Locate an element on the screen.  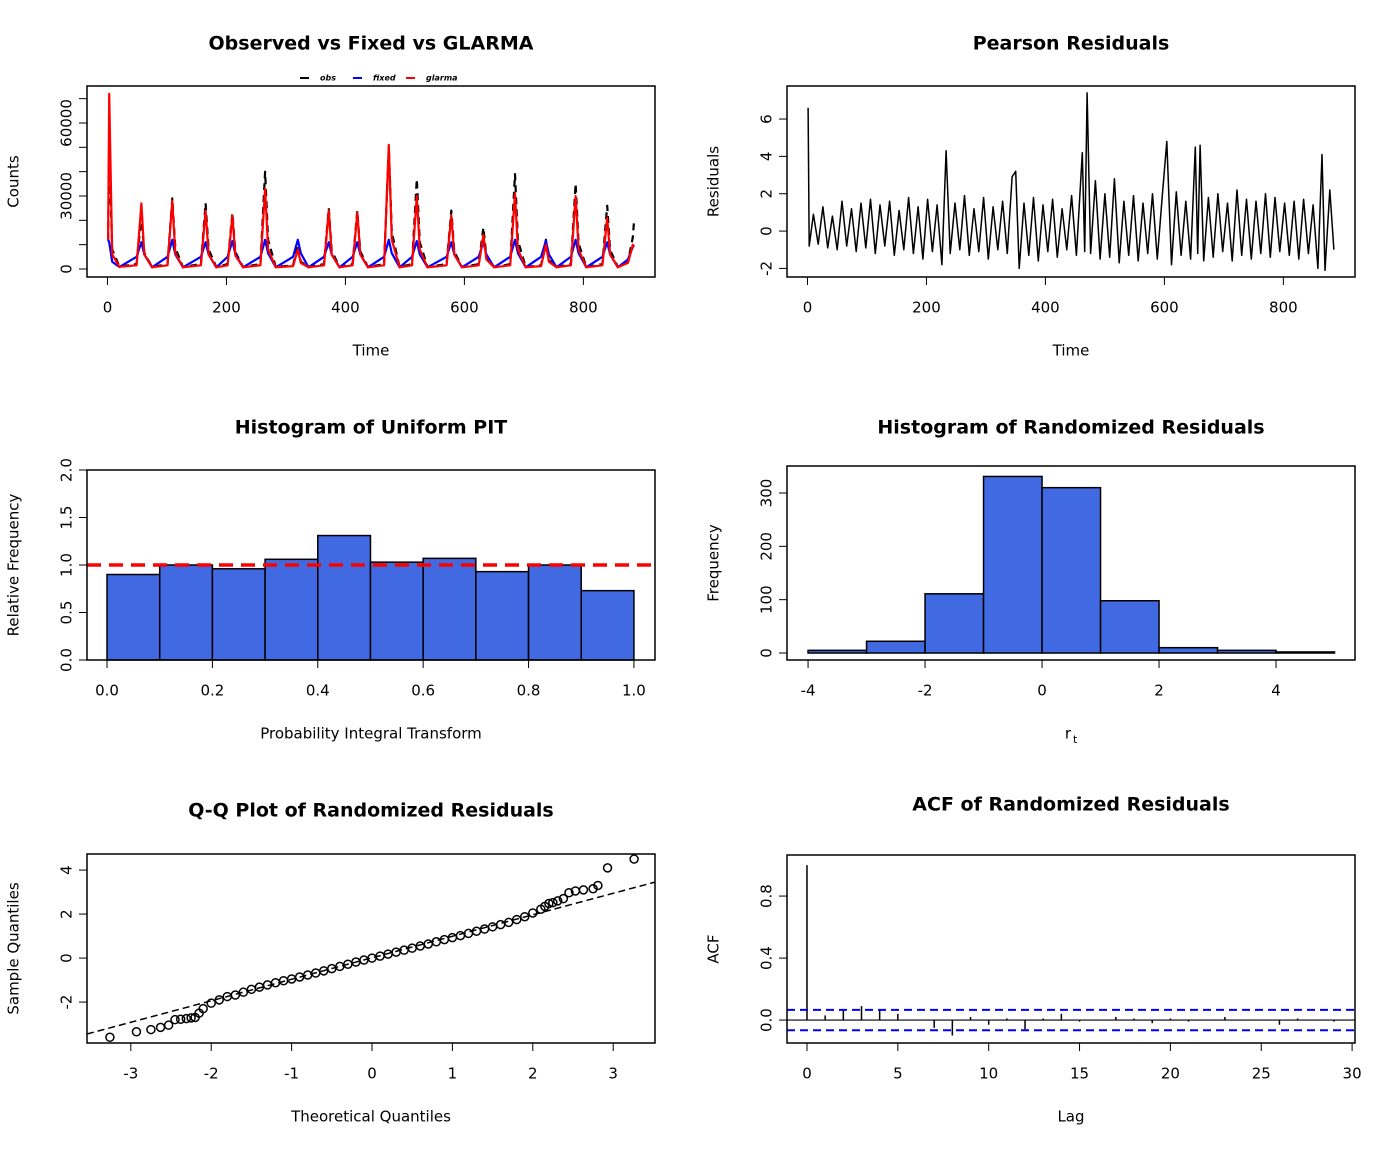
x-tick-label: 0.6 is located at coordinates (423, 691).